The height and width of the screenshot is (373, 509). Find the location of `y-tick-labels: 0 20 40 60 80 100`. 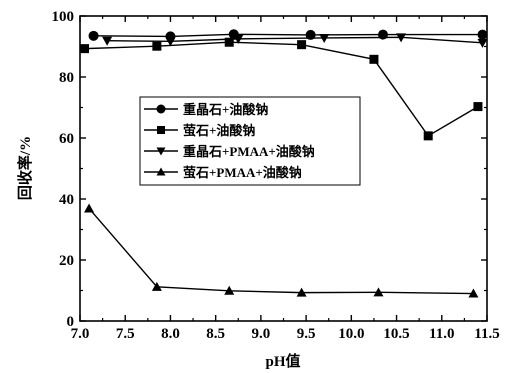

y-tick-labels: 0 20 40 60 80 100 is located at coordinates (63, 169).